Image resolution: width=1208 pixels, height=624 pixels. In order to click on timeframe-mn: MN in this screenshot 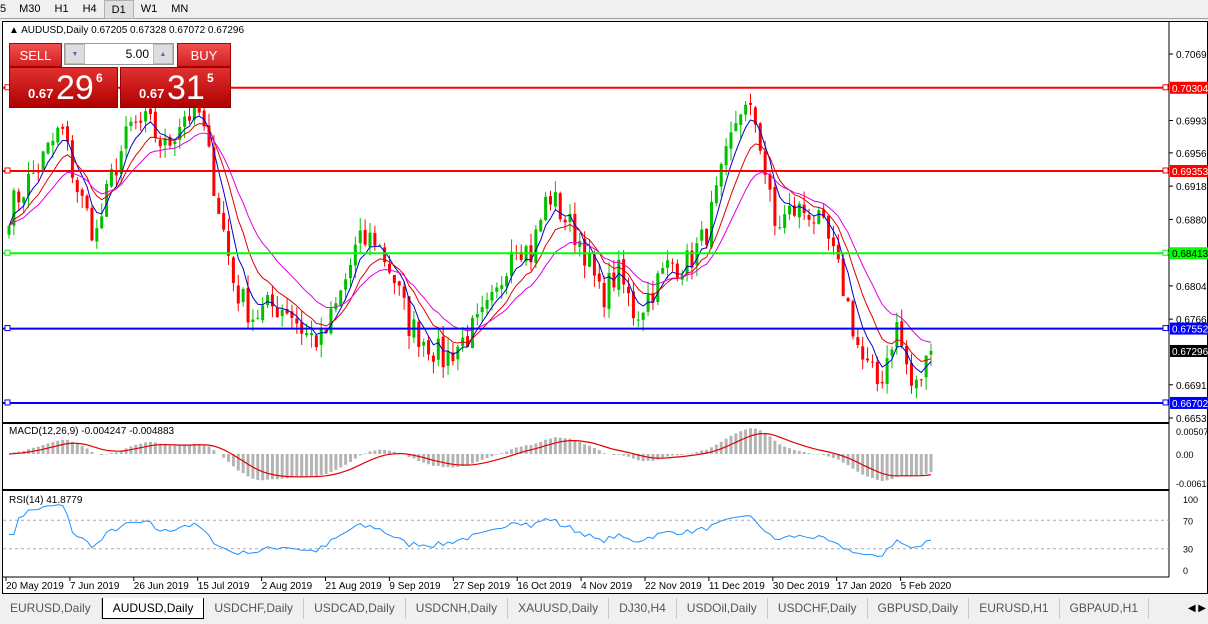, I will do `click(180, 9)`.